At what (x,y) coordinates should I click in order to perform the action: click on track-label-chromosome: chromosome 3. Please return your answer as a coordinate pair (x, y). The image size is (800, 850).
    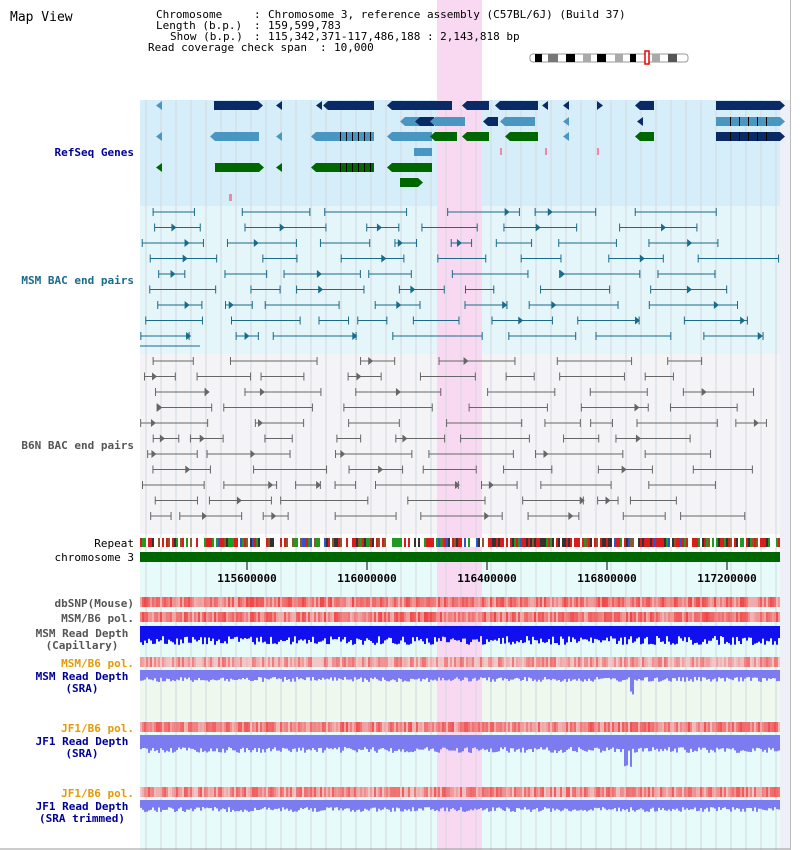
    Looking at the image, I should click on (94, 557).